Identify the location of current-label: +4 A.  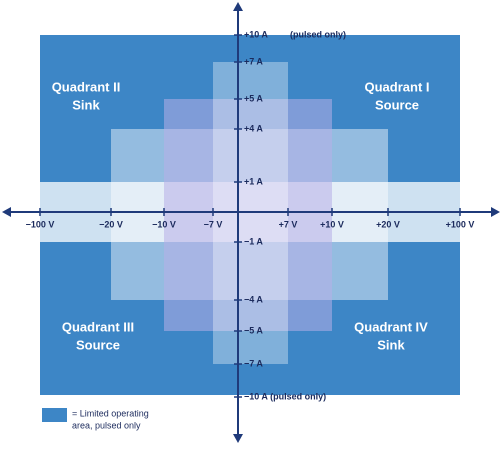
(253, 128).